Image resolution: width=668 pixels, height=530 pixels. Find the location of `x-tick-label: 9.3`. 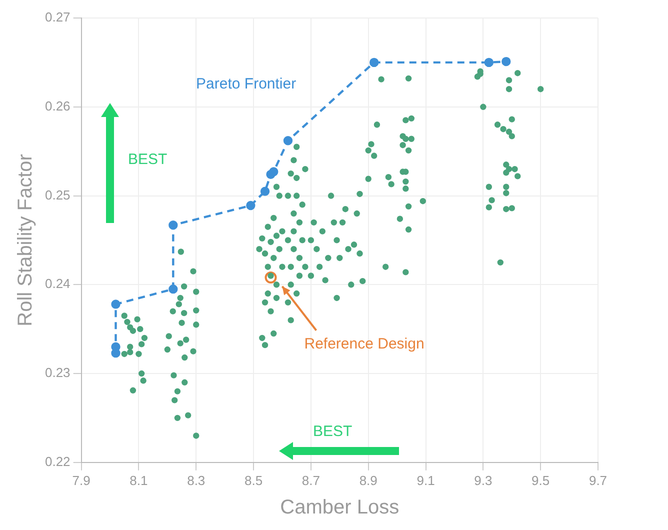

x-tick-label: 9.3 is located at coordinates (483, 480).